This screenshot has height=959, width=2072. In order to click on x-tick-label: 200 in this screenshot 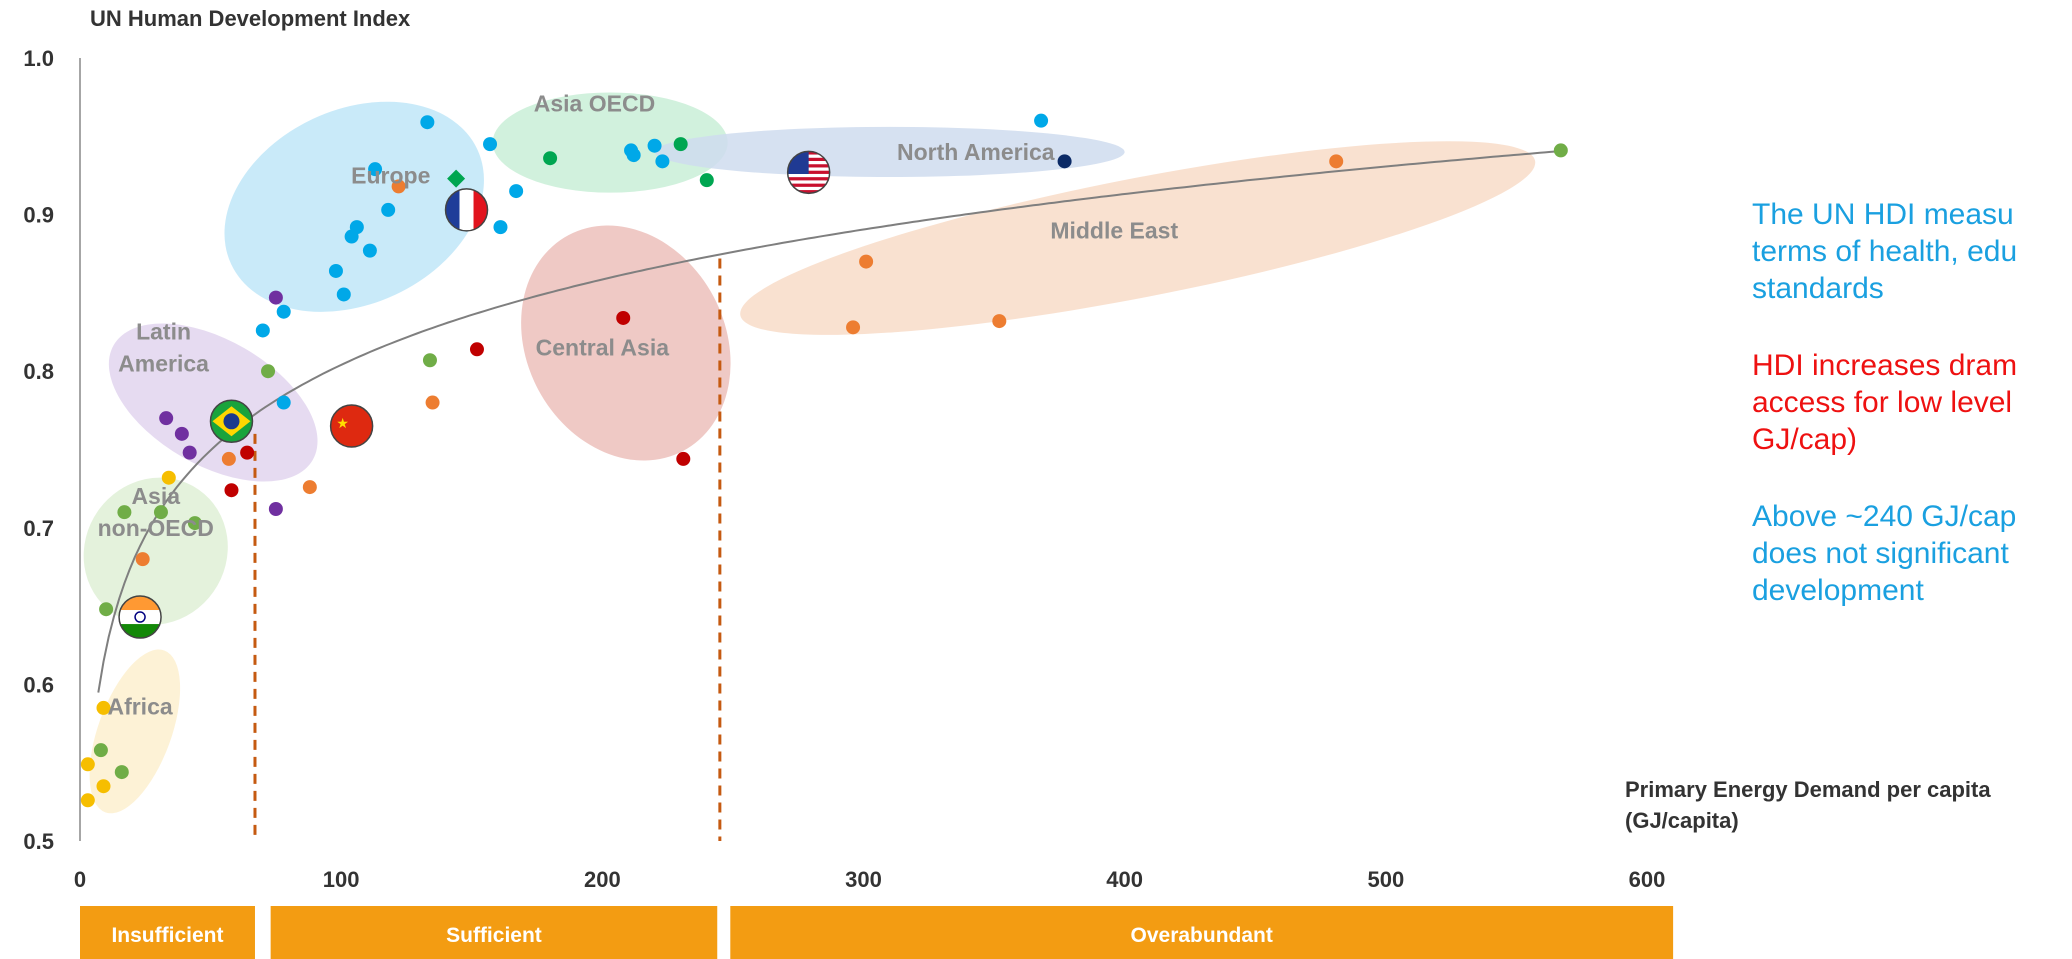, I will do `click(602, 879)`.